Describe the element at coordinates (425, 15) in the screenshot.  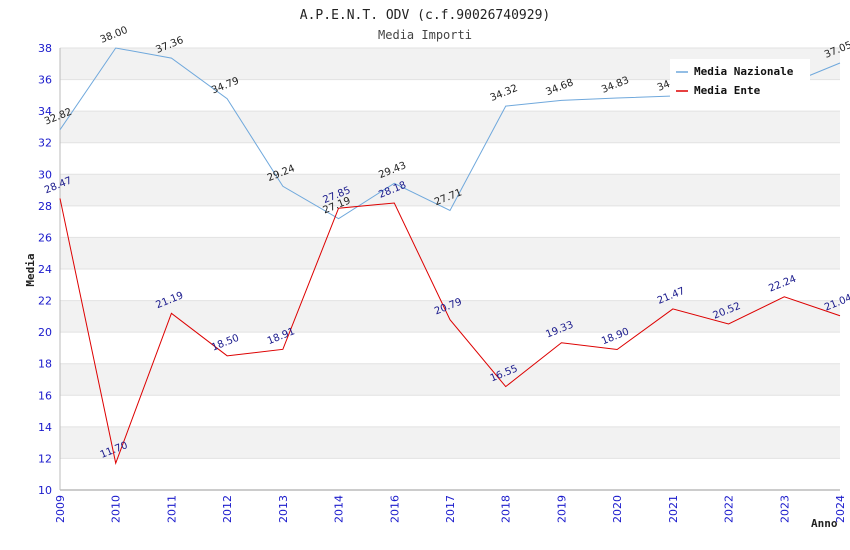
I see `chart-title: A.P.E.N.T. ODV (c.f.90026740929)` at that location.